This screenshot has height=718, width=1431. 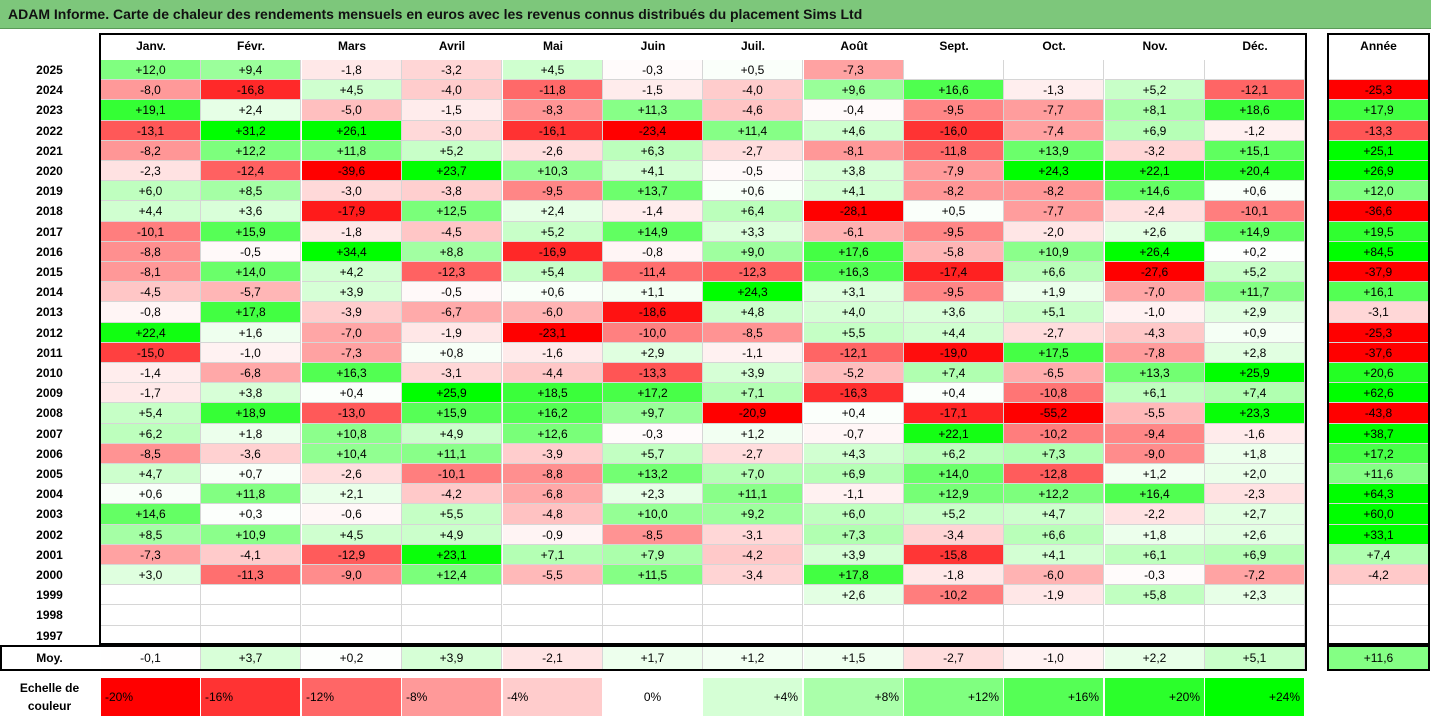 I want to click on heatmap-cell: +6,3, so click(x=653, y=150).